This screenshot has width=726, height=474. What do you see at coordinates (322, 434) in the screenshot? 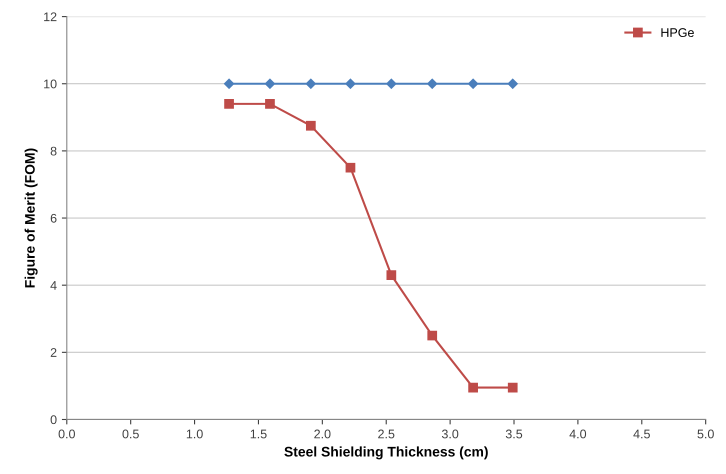
I see `x-tick-label: 2.0` at bounding box center [322, 434].